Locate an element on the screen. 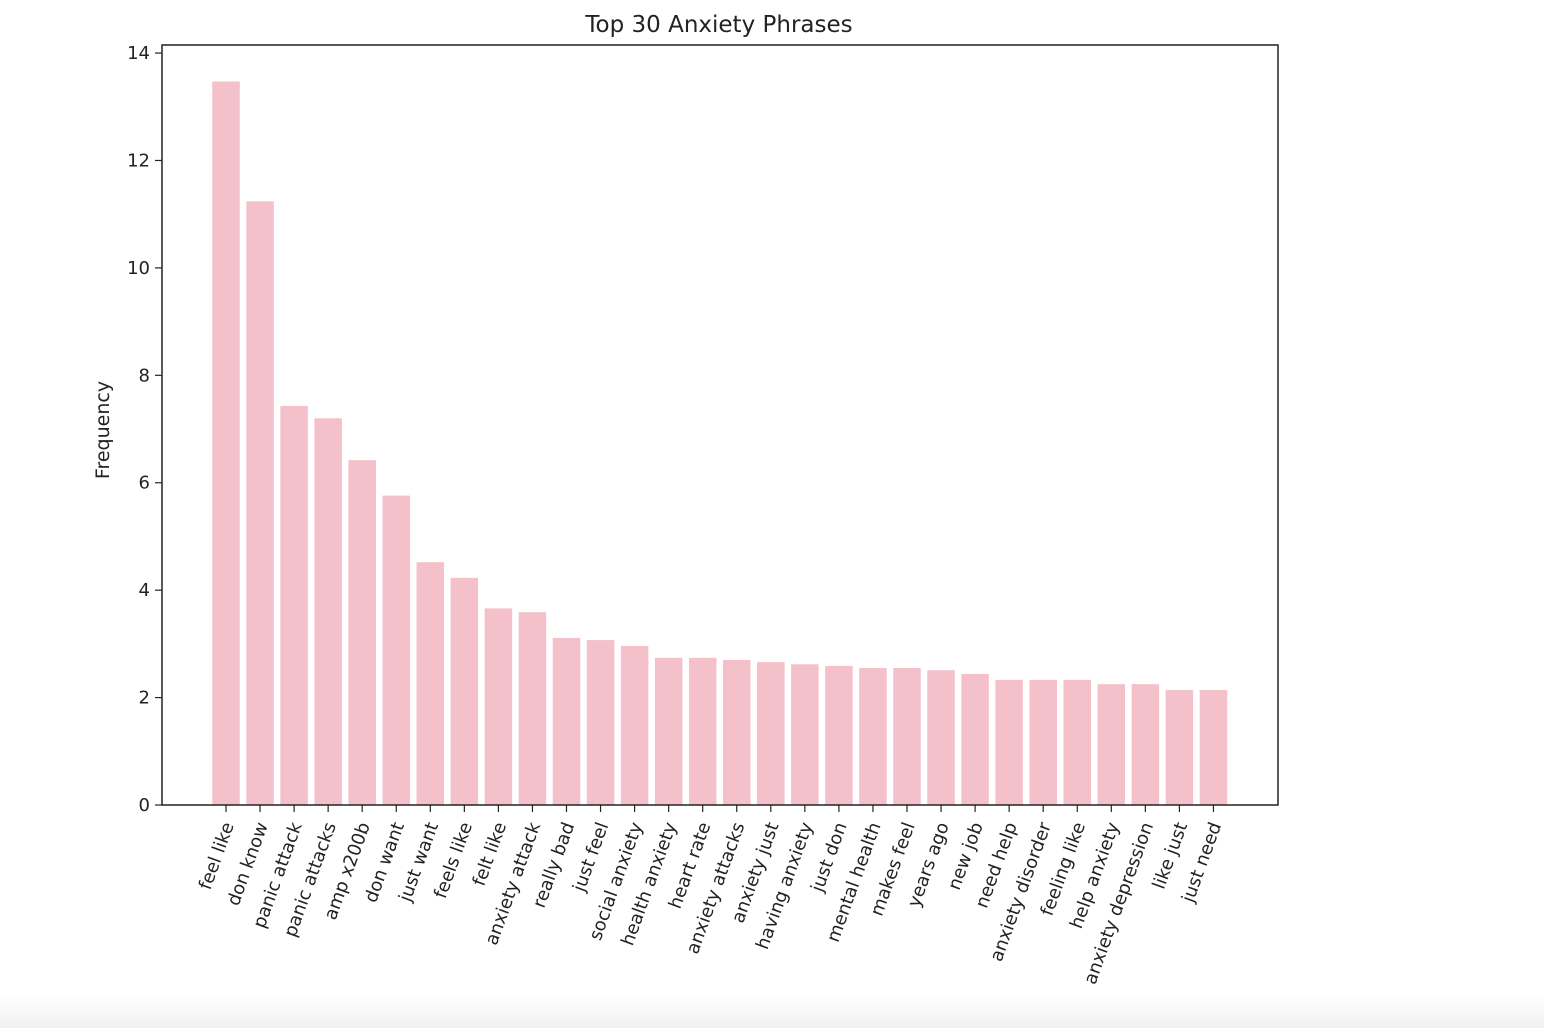  y-tick-label: 8 is located at coordinates (144, 375).